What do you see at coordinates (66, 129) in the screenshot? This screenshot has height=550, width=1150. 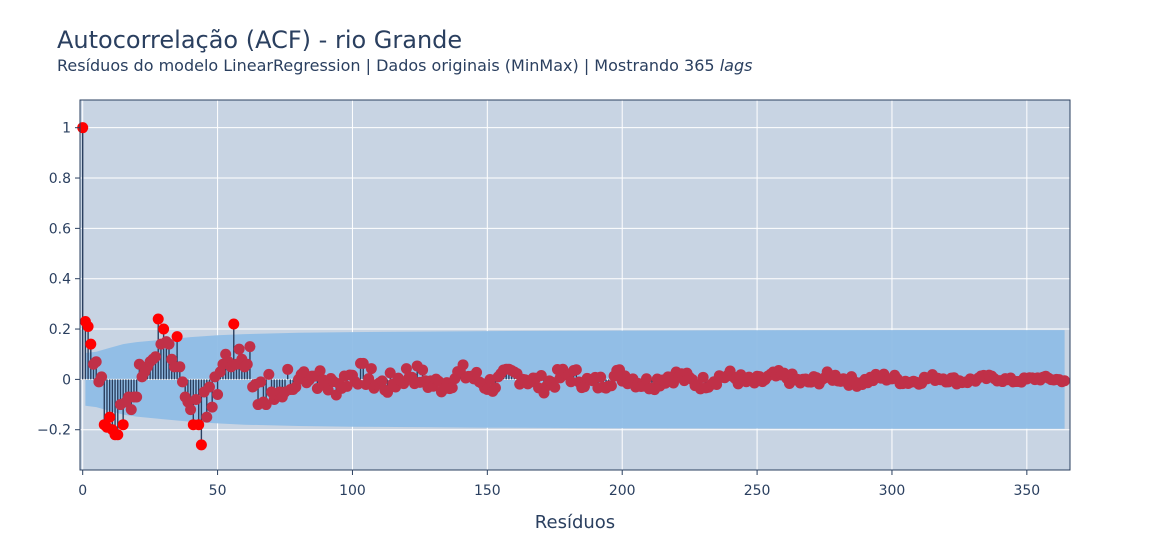 I see `y-tick-label: 1` at bounding box center [66, 129].